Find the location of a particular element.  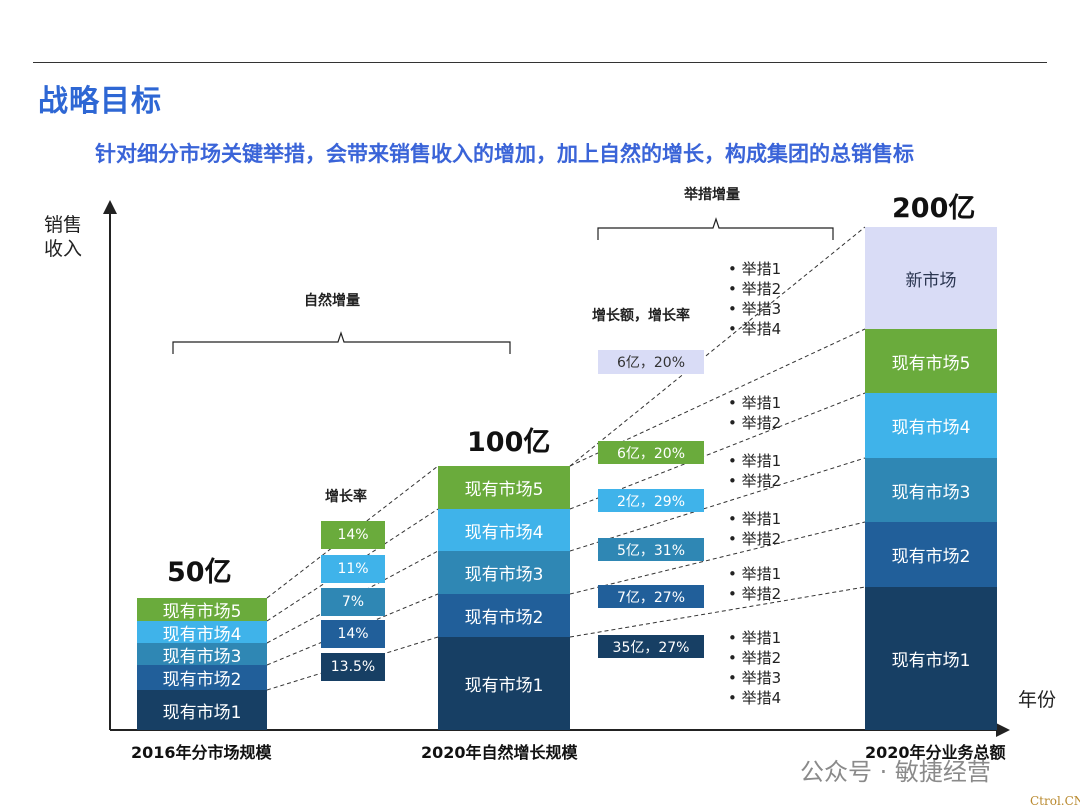

connector-nat-m4 is located at coordinates (352, 565).